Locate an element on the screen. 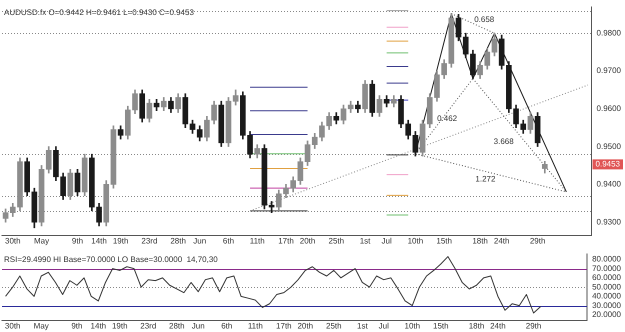 Image resolution: width=625 pixels, height=332 pixels. chart-title: AUDUSD.fx O=0.9442 H=0.9461 L=0.9430 C=0.9453 is located at coordinates (99, 13).